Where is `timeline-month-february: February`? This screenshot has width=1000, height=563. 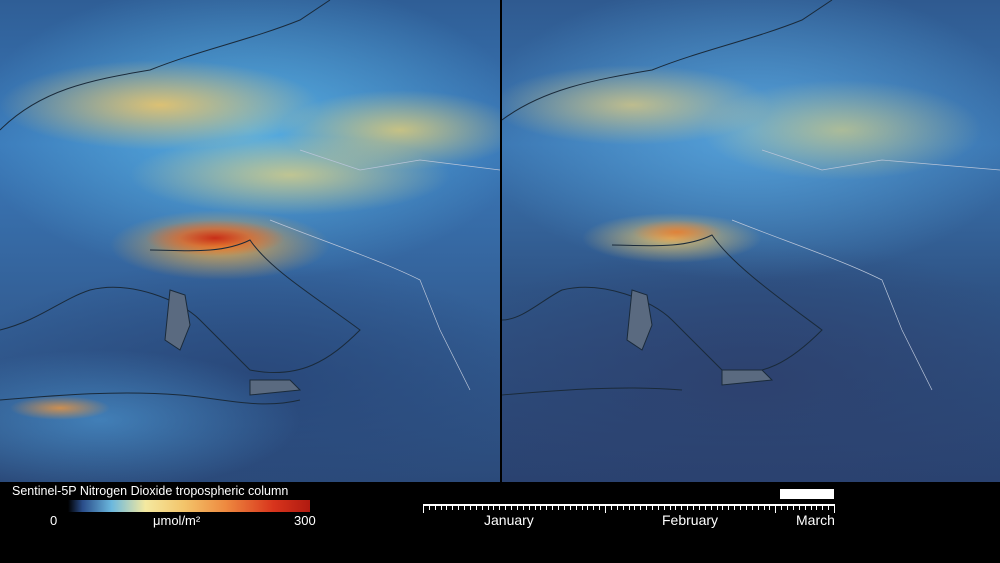 timeline-month-february: February is located at coordinates (690, 520).